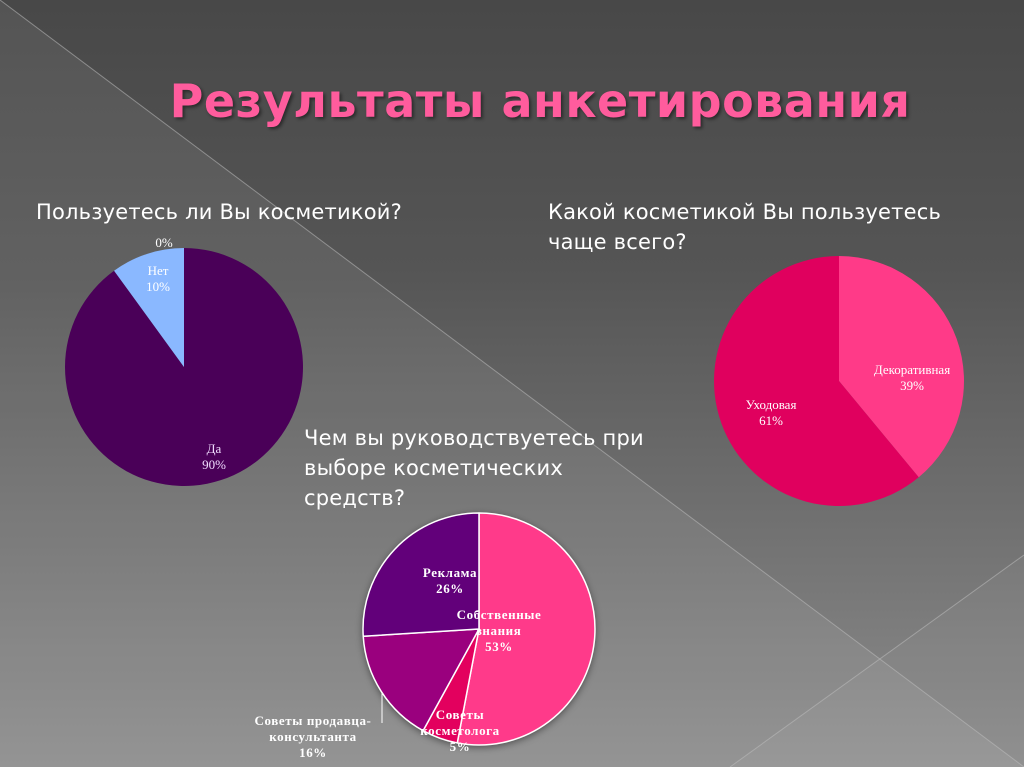 The width and height of the screenshot is (1024, 767). Describe the element at coordinates (355, 498) in the screenshot. I see `question-text-line-3: средств?` at that location.